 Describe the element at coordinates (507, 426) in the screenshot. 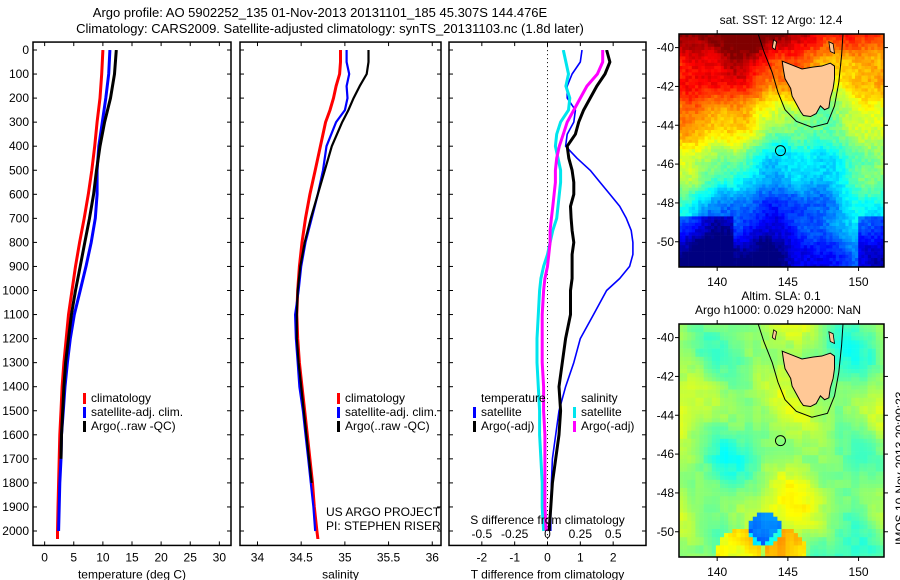

I see `legend-label: Argo(-adj)` at that location.